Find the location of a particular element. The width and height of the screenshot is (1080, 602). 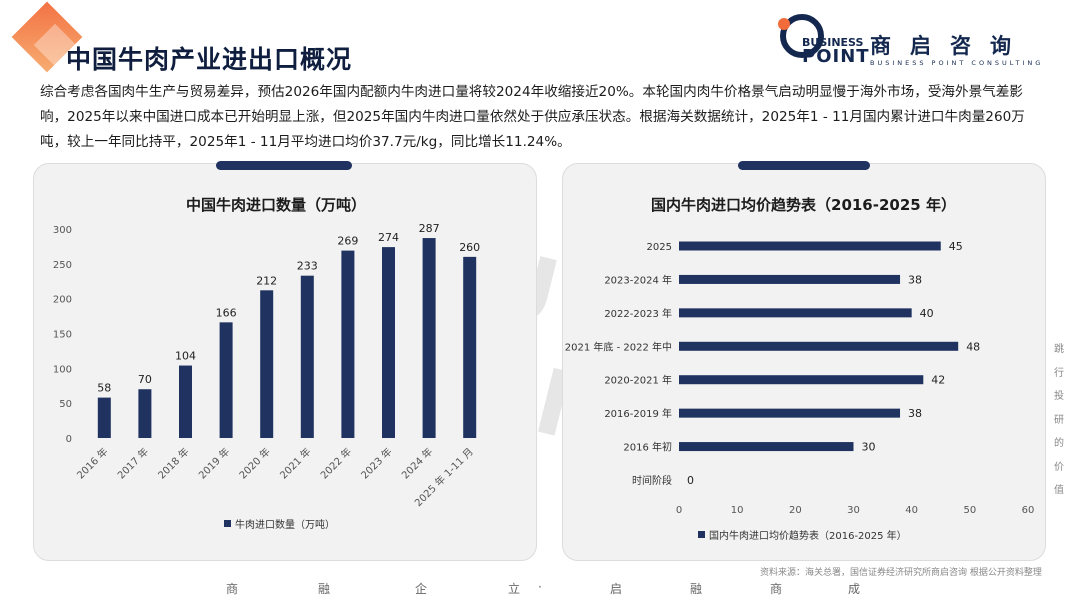

footer-char: 成 is located at coordinates (854, 589).